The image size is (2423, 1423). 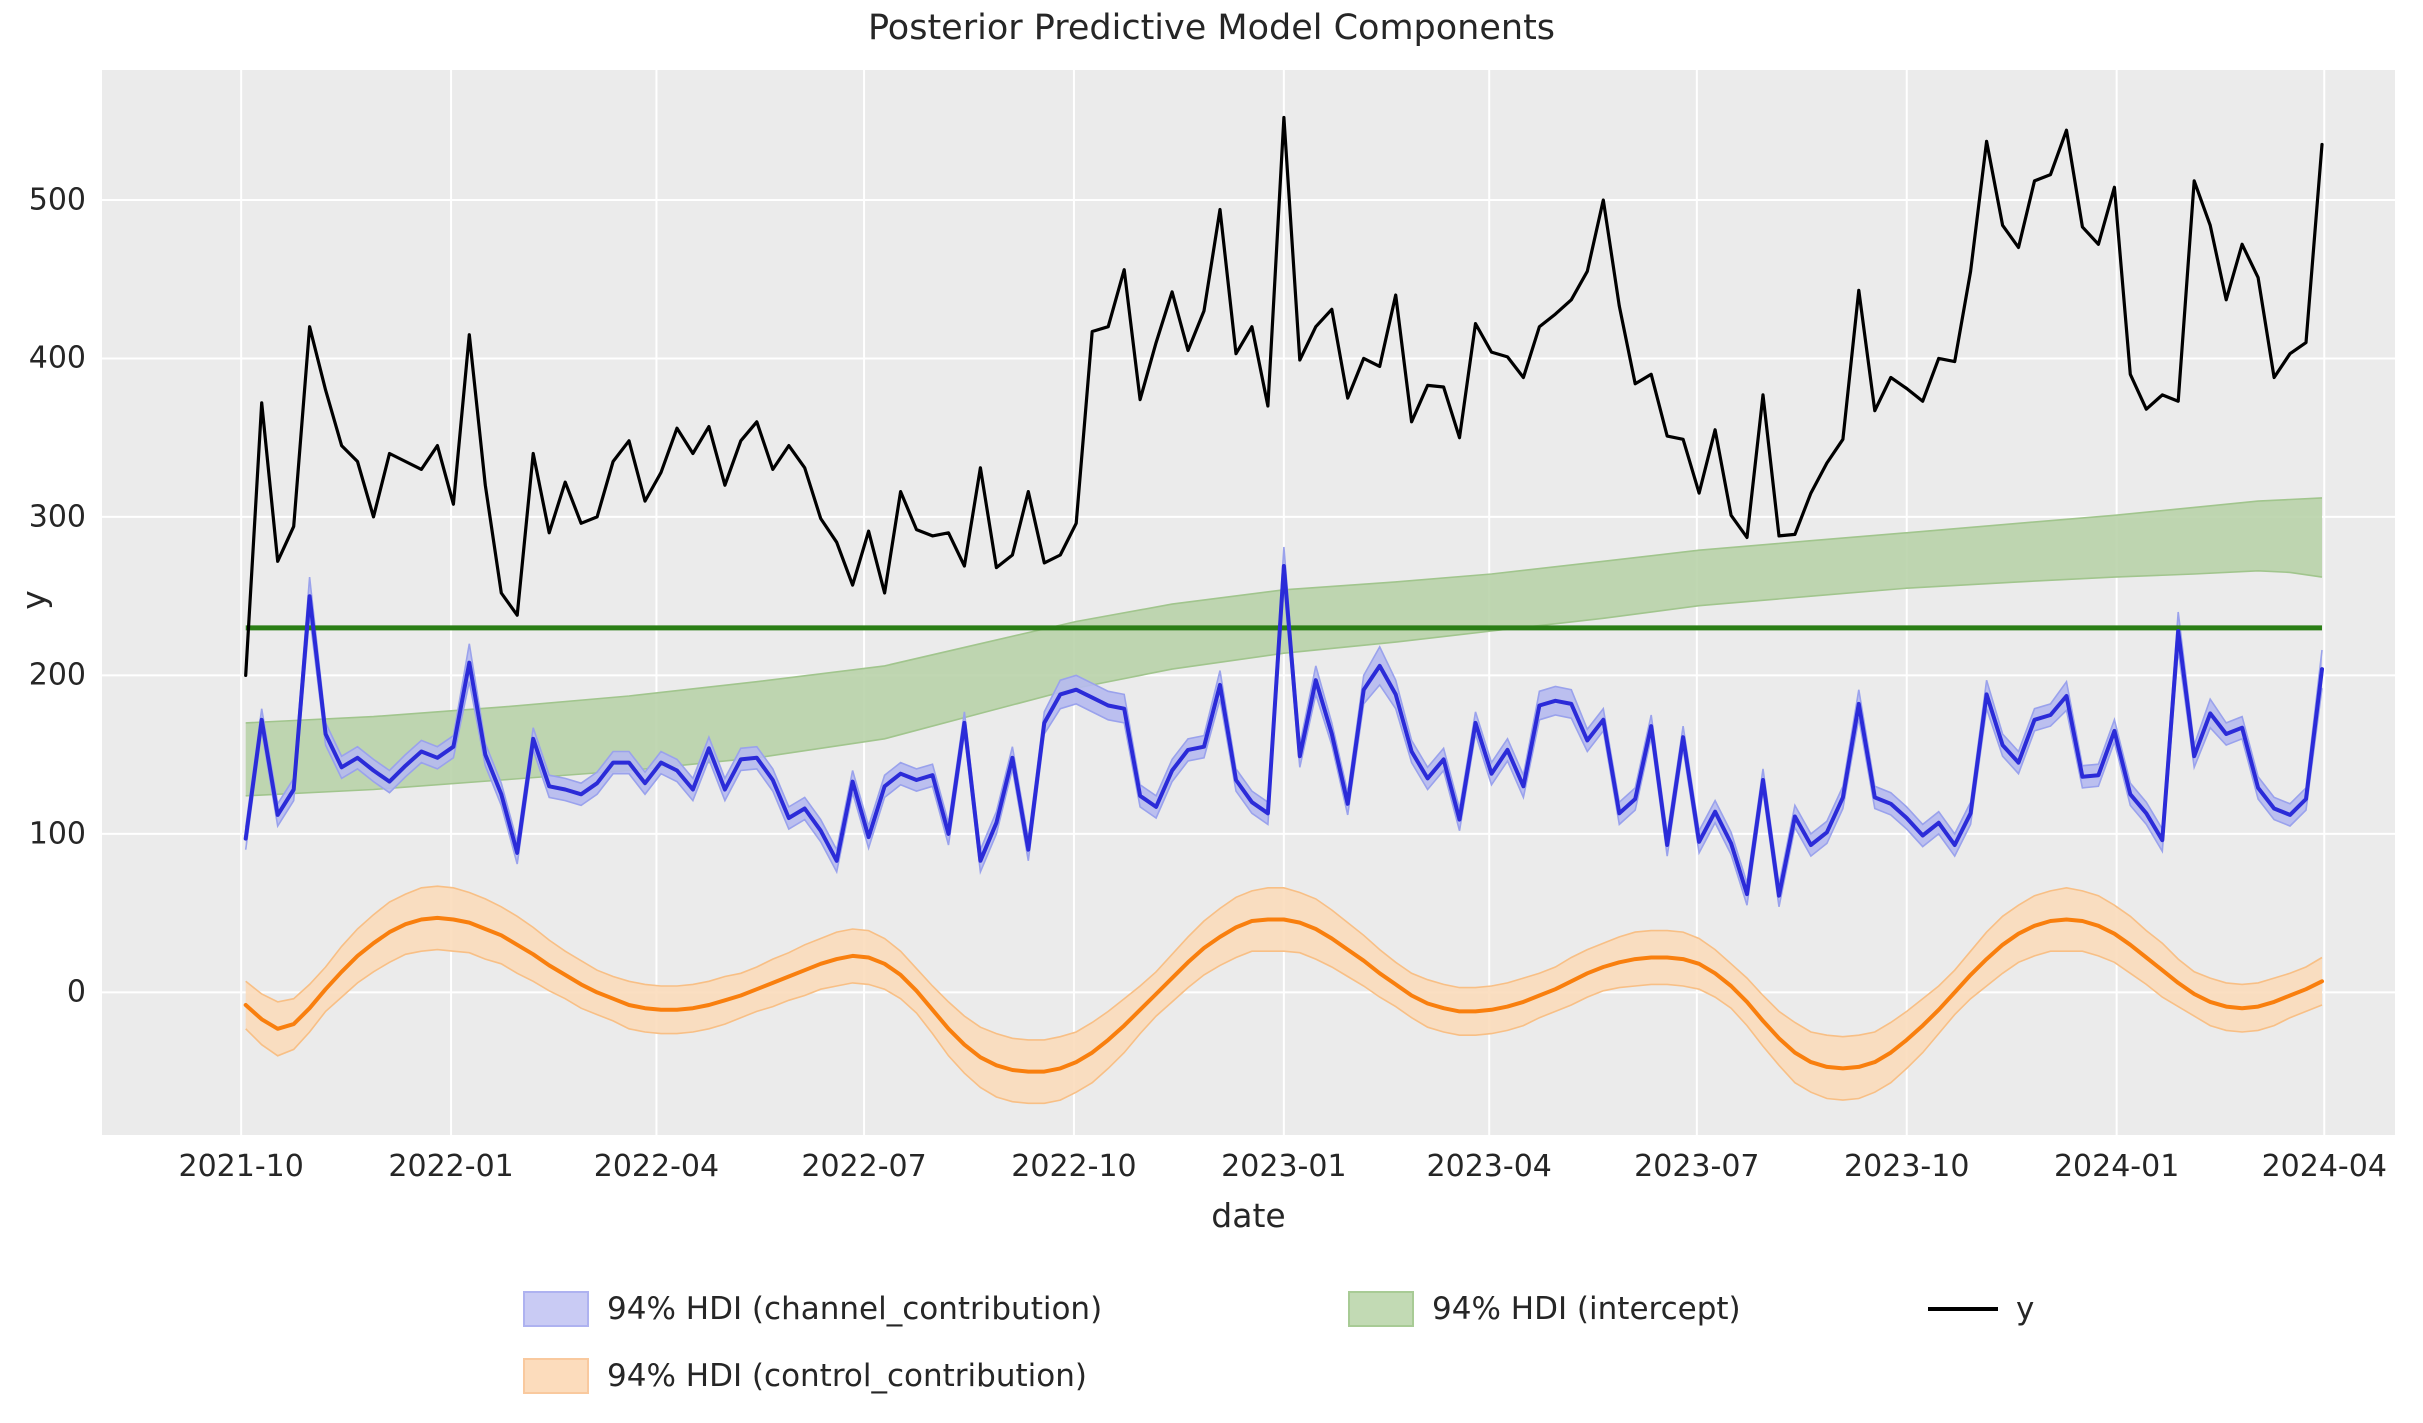 What do you see at coordinates (864, 1166) in the screenshot?
I see `x-tick-label: 2022-07` at bounding box center [864, 1166].